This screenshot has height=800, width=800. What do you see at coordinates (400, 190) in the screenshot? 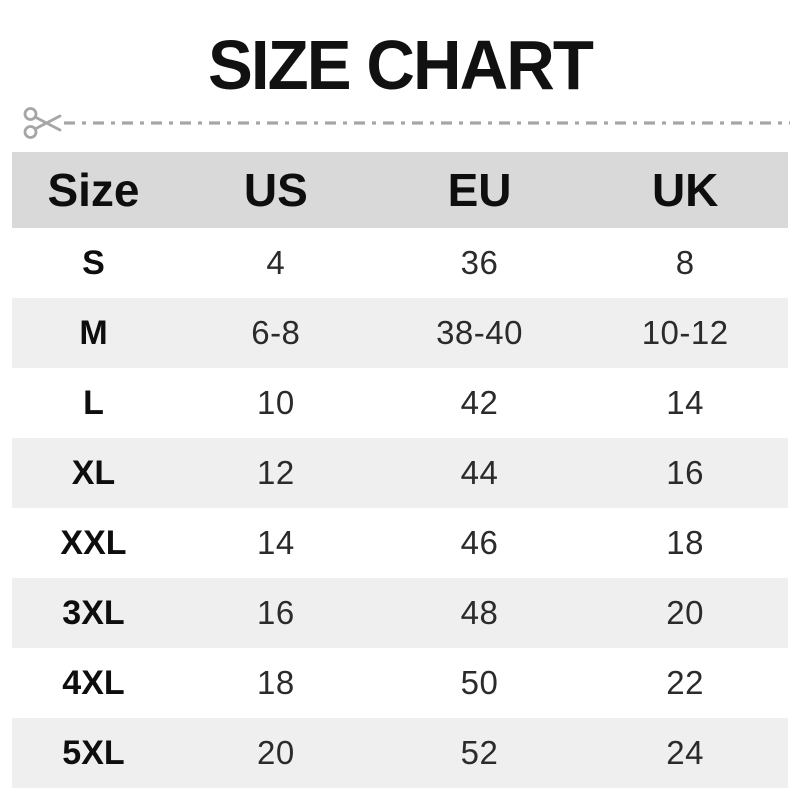
I see `table-header-row: Size US EU UK` at bounding box center [400, 190].